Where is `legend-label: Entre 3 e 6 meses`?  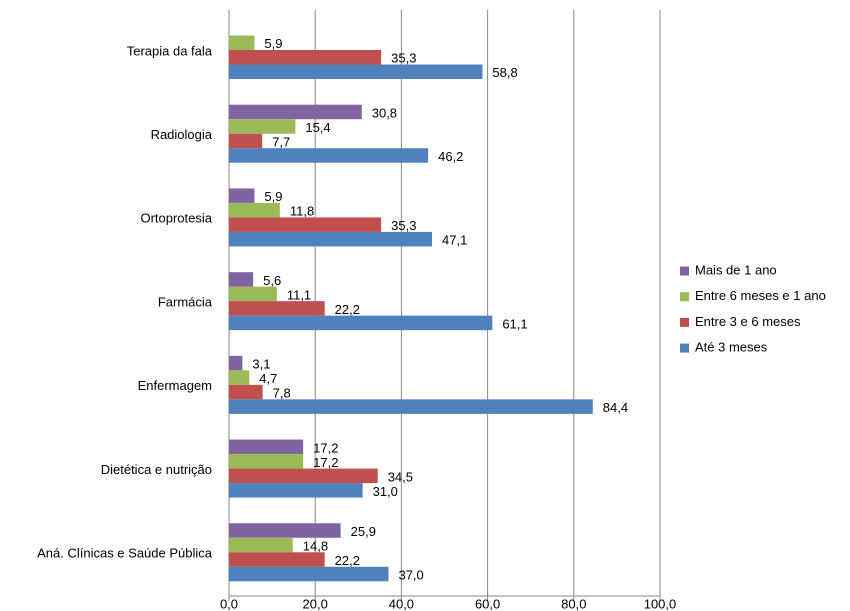
legend-label: Entre 3 e 6 meses is located at coordinates (748, 321).